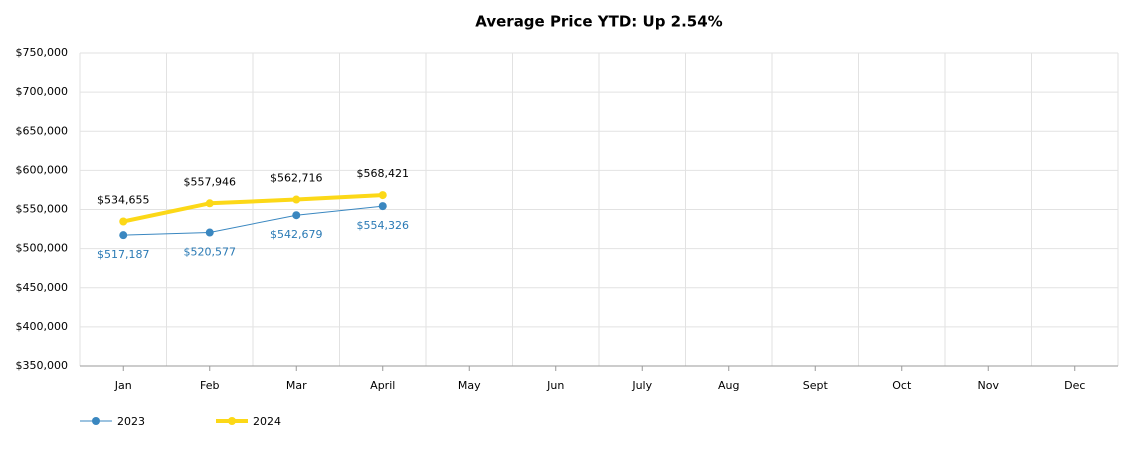 This screenshot has width=1140, height=450. Describe the element at coordinates (382, 385) in the screenshot. I see `x-tick-label: April` at that location.